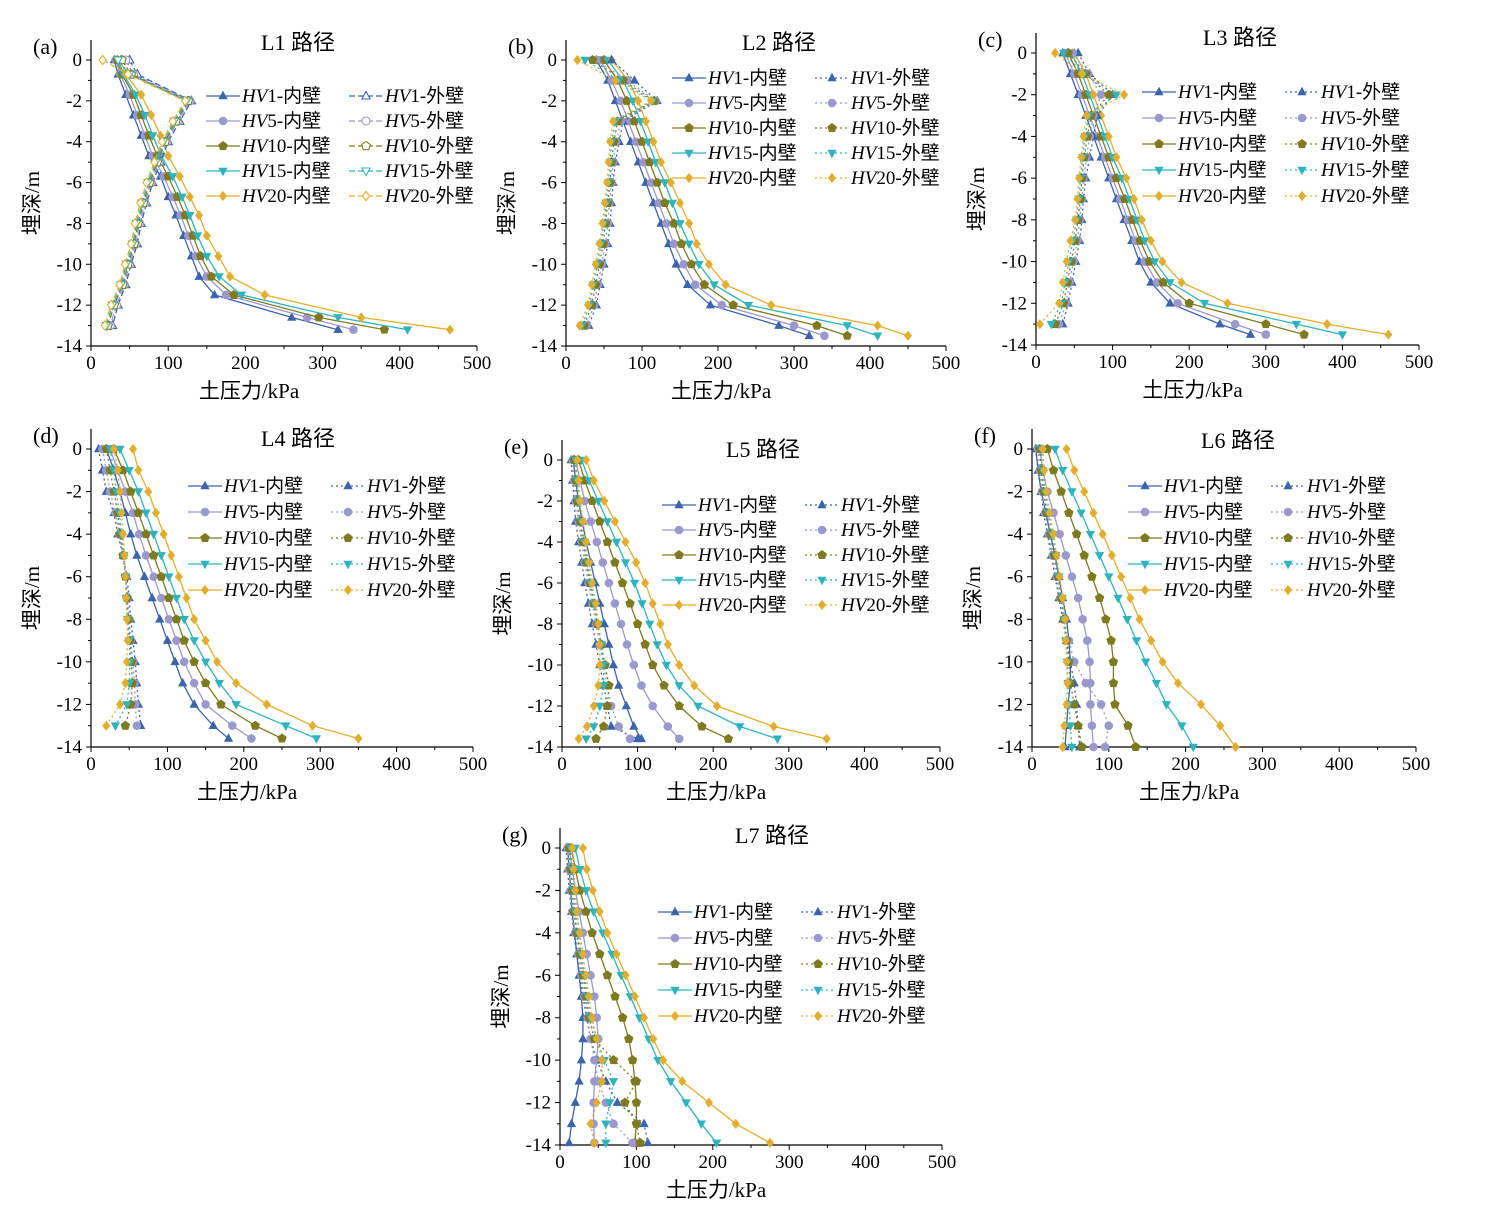 Image resolution: width=1488 pixels, height=1210 pixels. Describe the element at coordinates (1416, 764) in the screenshot. I see `x-tick-label: 500` at that location.